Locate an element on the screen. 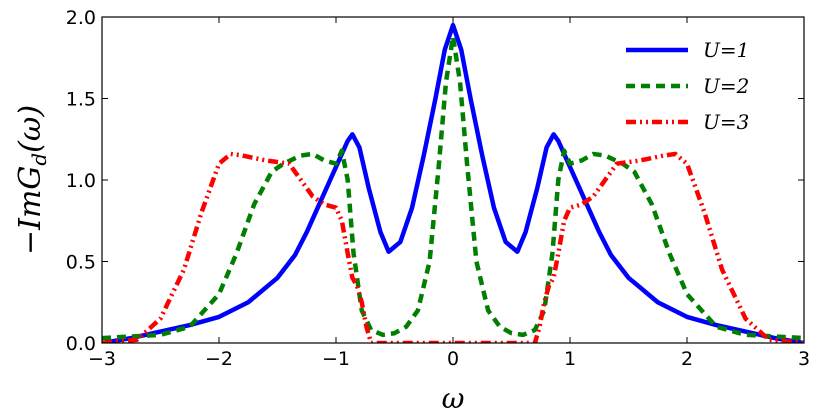 This screenshot has height=415, width=821. x-tick-label: −2 is located at coordinates (219, 359).